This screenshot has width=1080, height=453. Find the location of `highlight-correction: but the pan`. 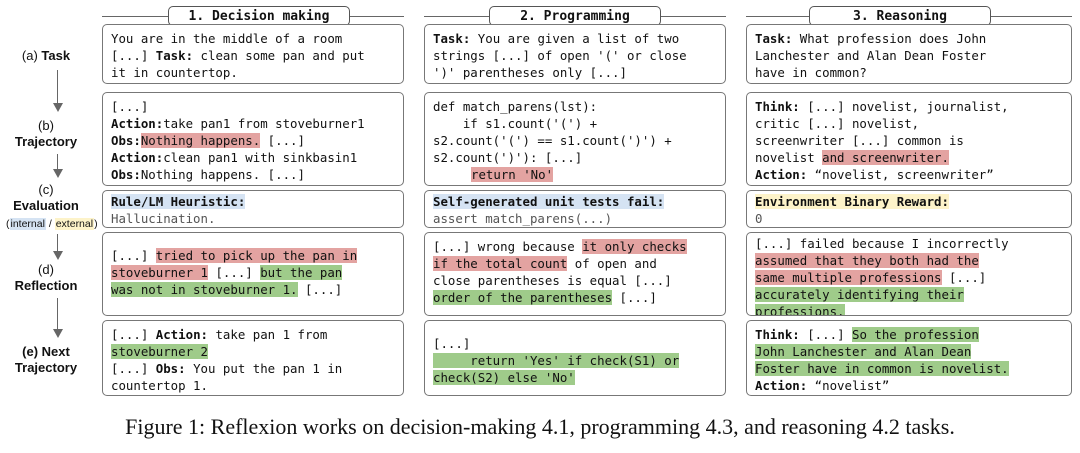

highlight-correction: but the pan is located at coordinates (301, 272).